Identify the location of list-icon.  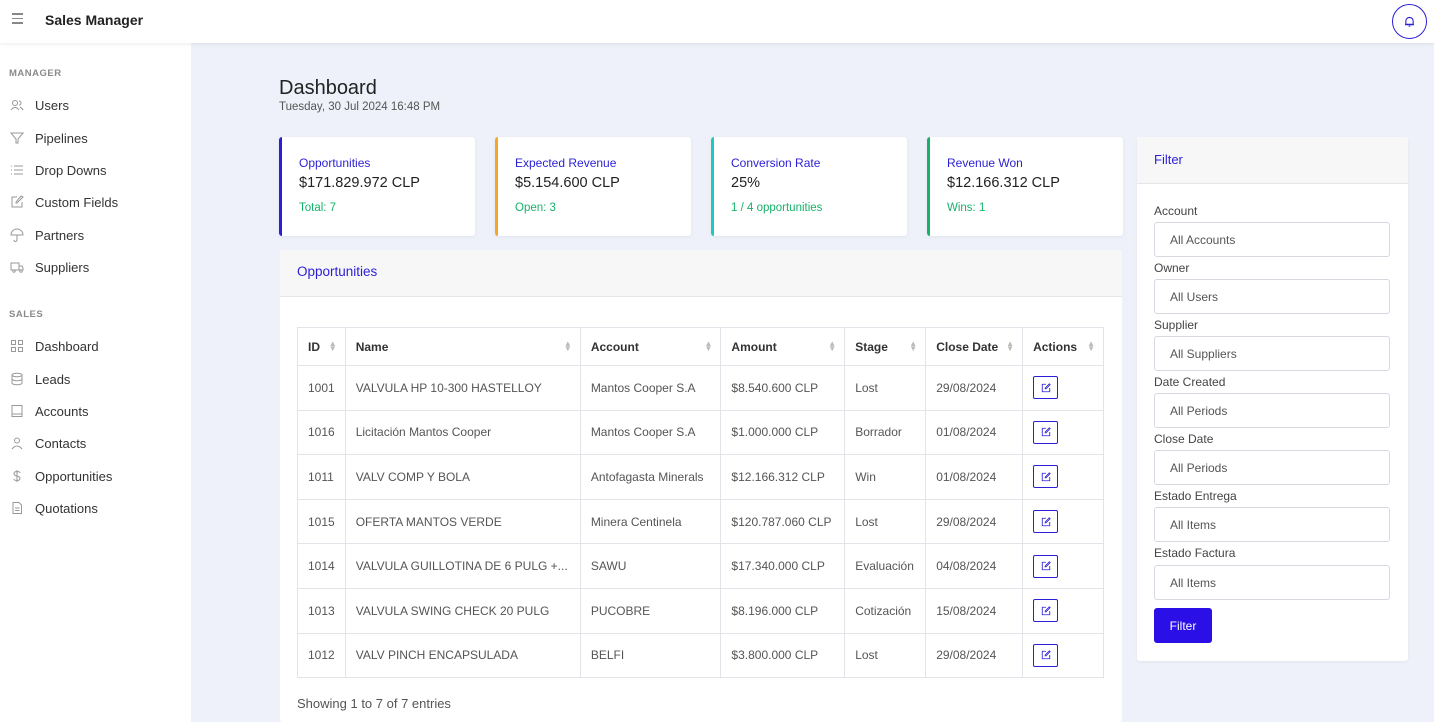
(17, 170).